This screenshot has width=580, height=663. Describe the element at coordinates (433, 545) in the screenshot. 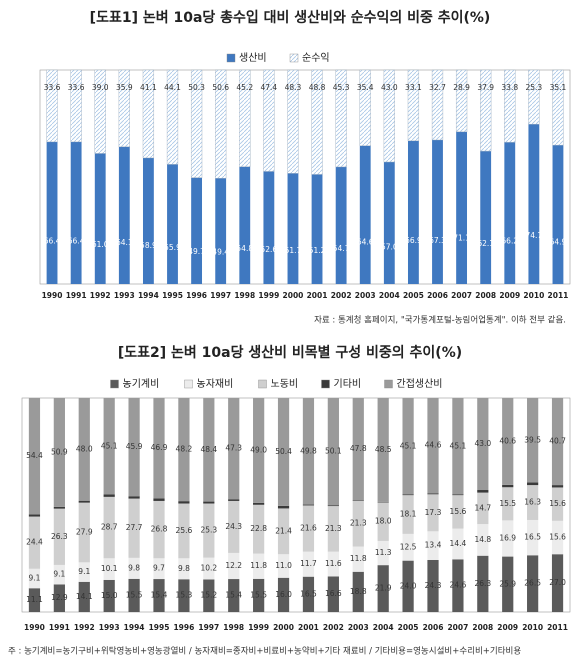

I see `value-label: 13.4` at that location.